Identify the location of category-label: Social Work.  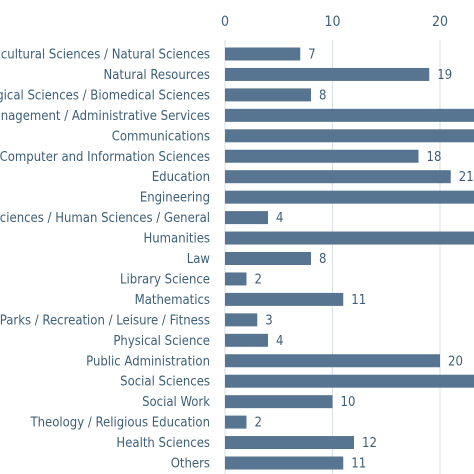
(176, 402).